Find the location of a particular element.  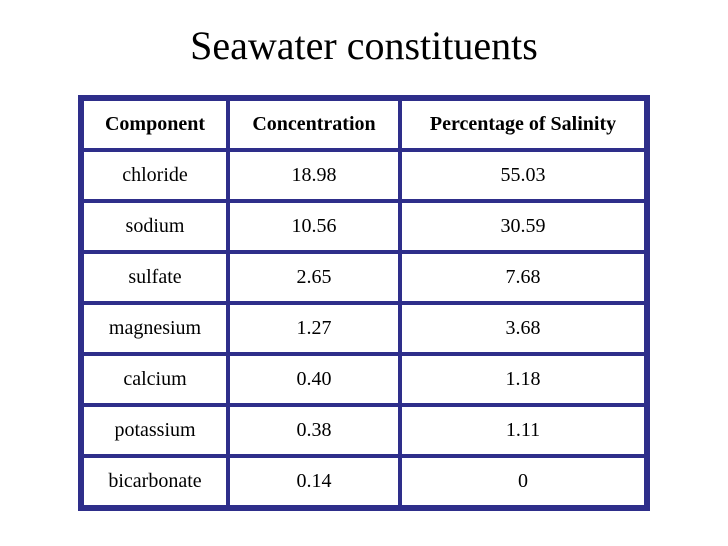

cell-component: calcium is located at coordinates (155, 379).